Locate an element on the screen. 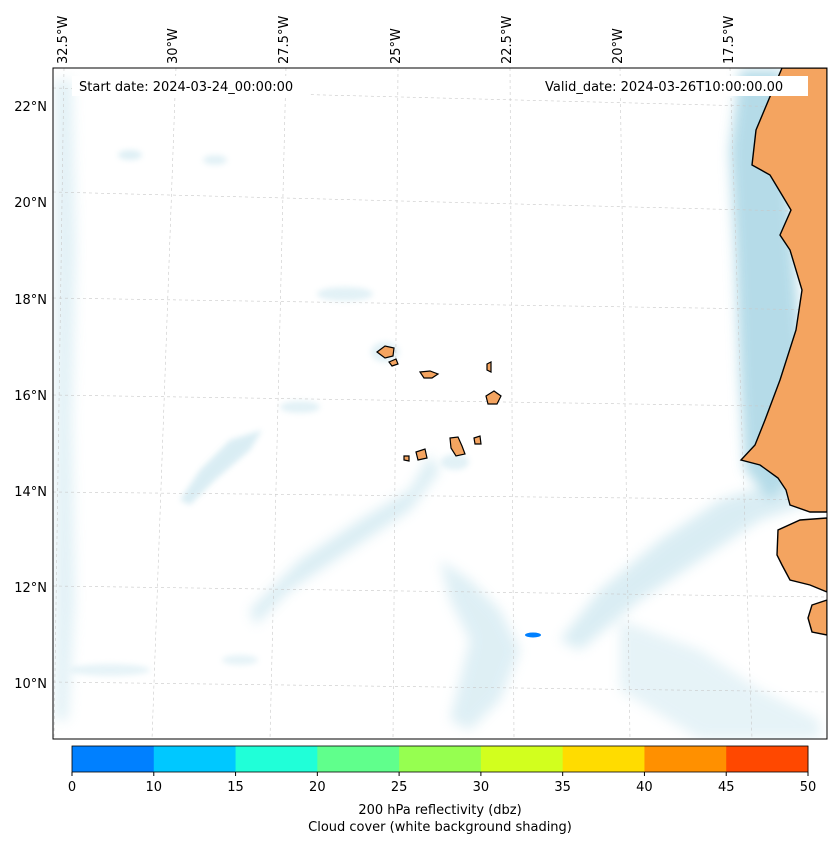  colorbar-label: 200 hPa reflectivity (dbz) is located at coordinates (439, 810).